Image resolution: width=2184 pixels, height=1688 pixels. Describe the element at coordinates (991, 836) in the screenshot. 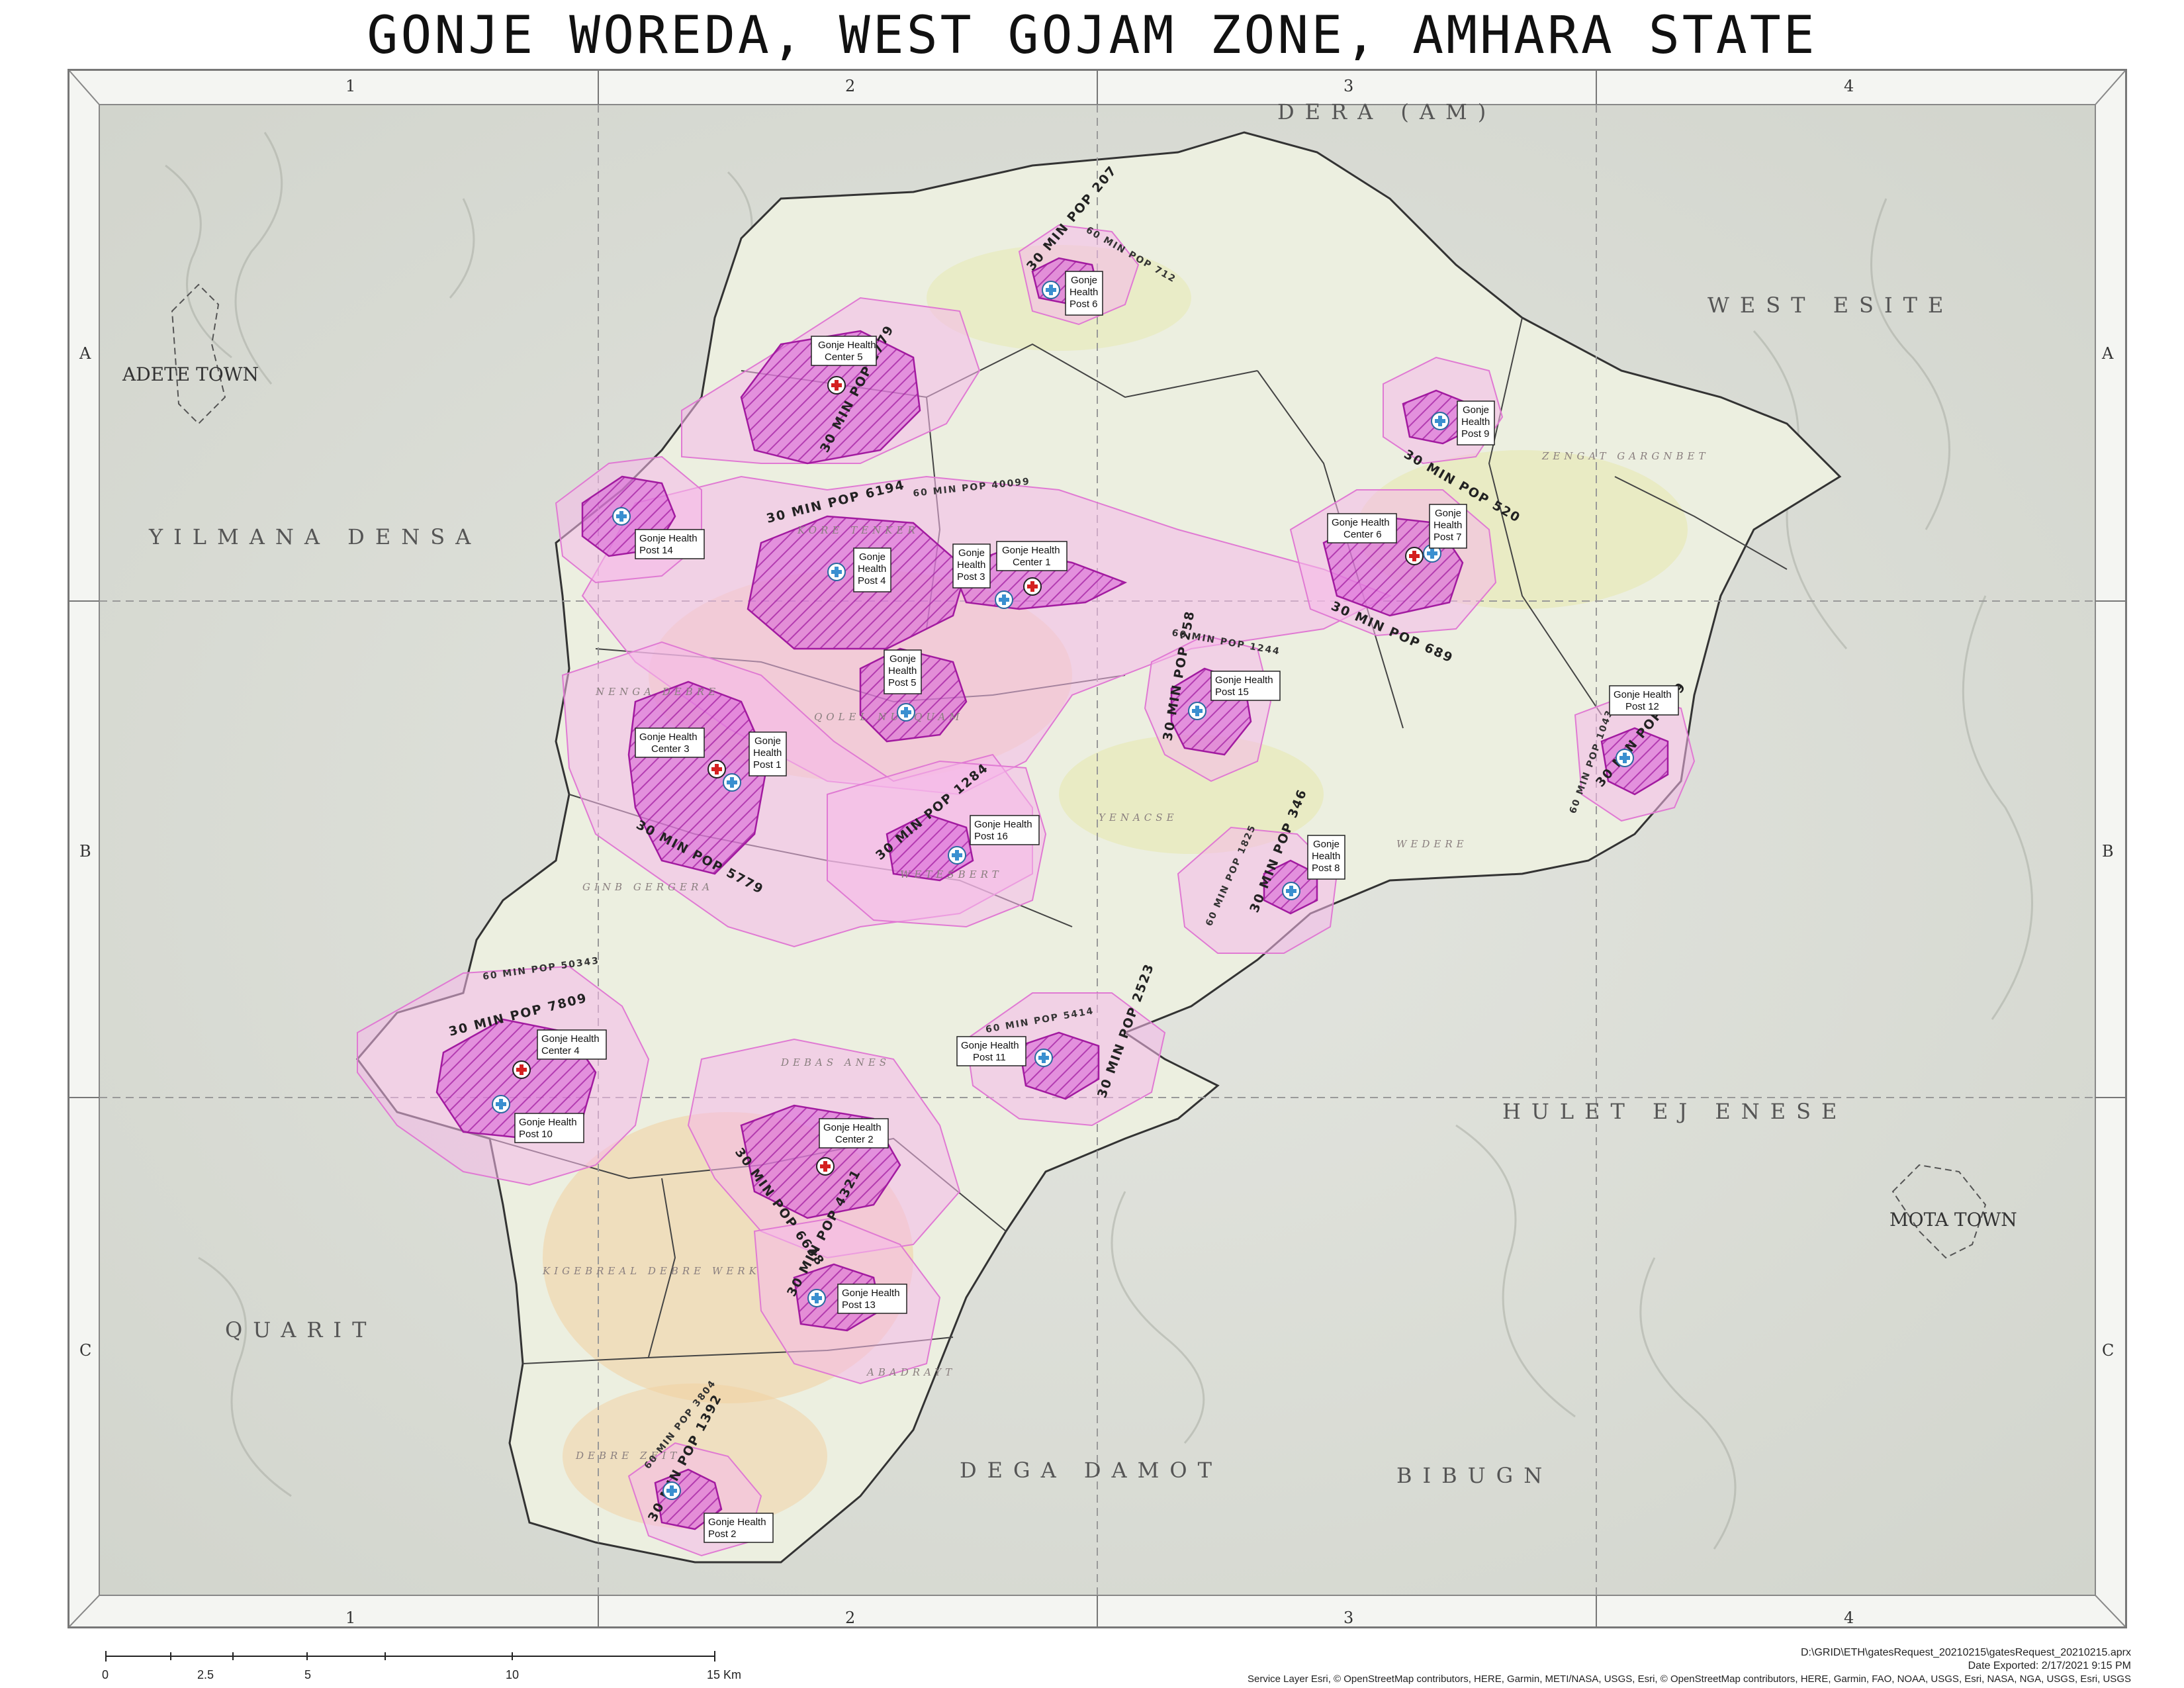

I see `callout-text: Post 16` at that location.